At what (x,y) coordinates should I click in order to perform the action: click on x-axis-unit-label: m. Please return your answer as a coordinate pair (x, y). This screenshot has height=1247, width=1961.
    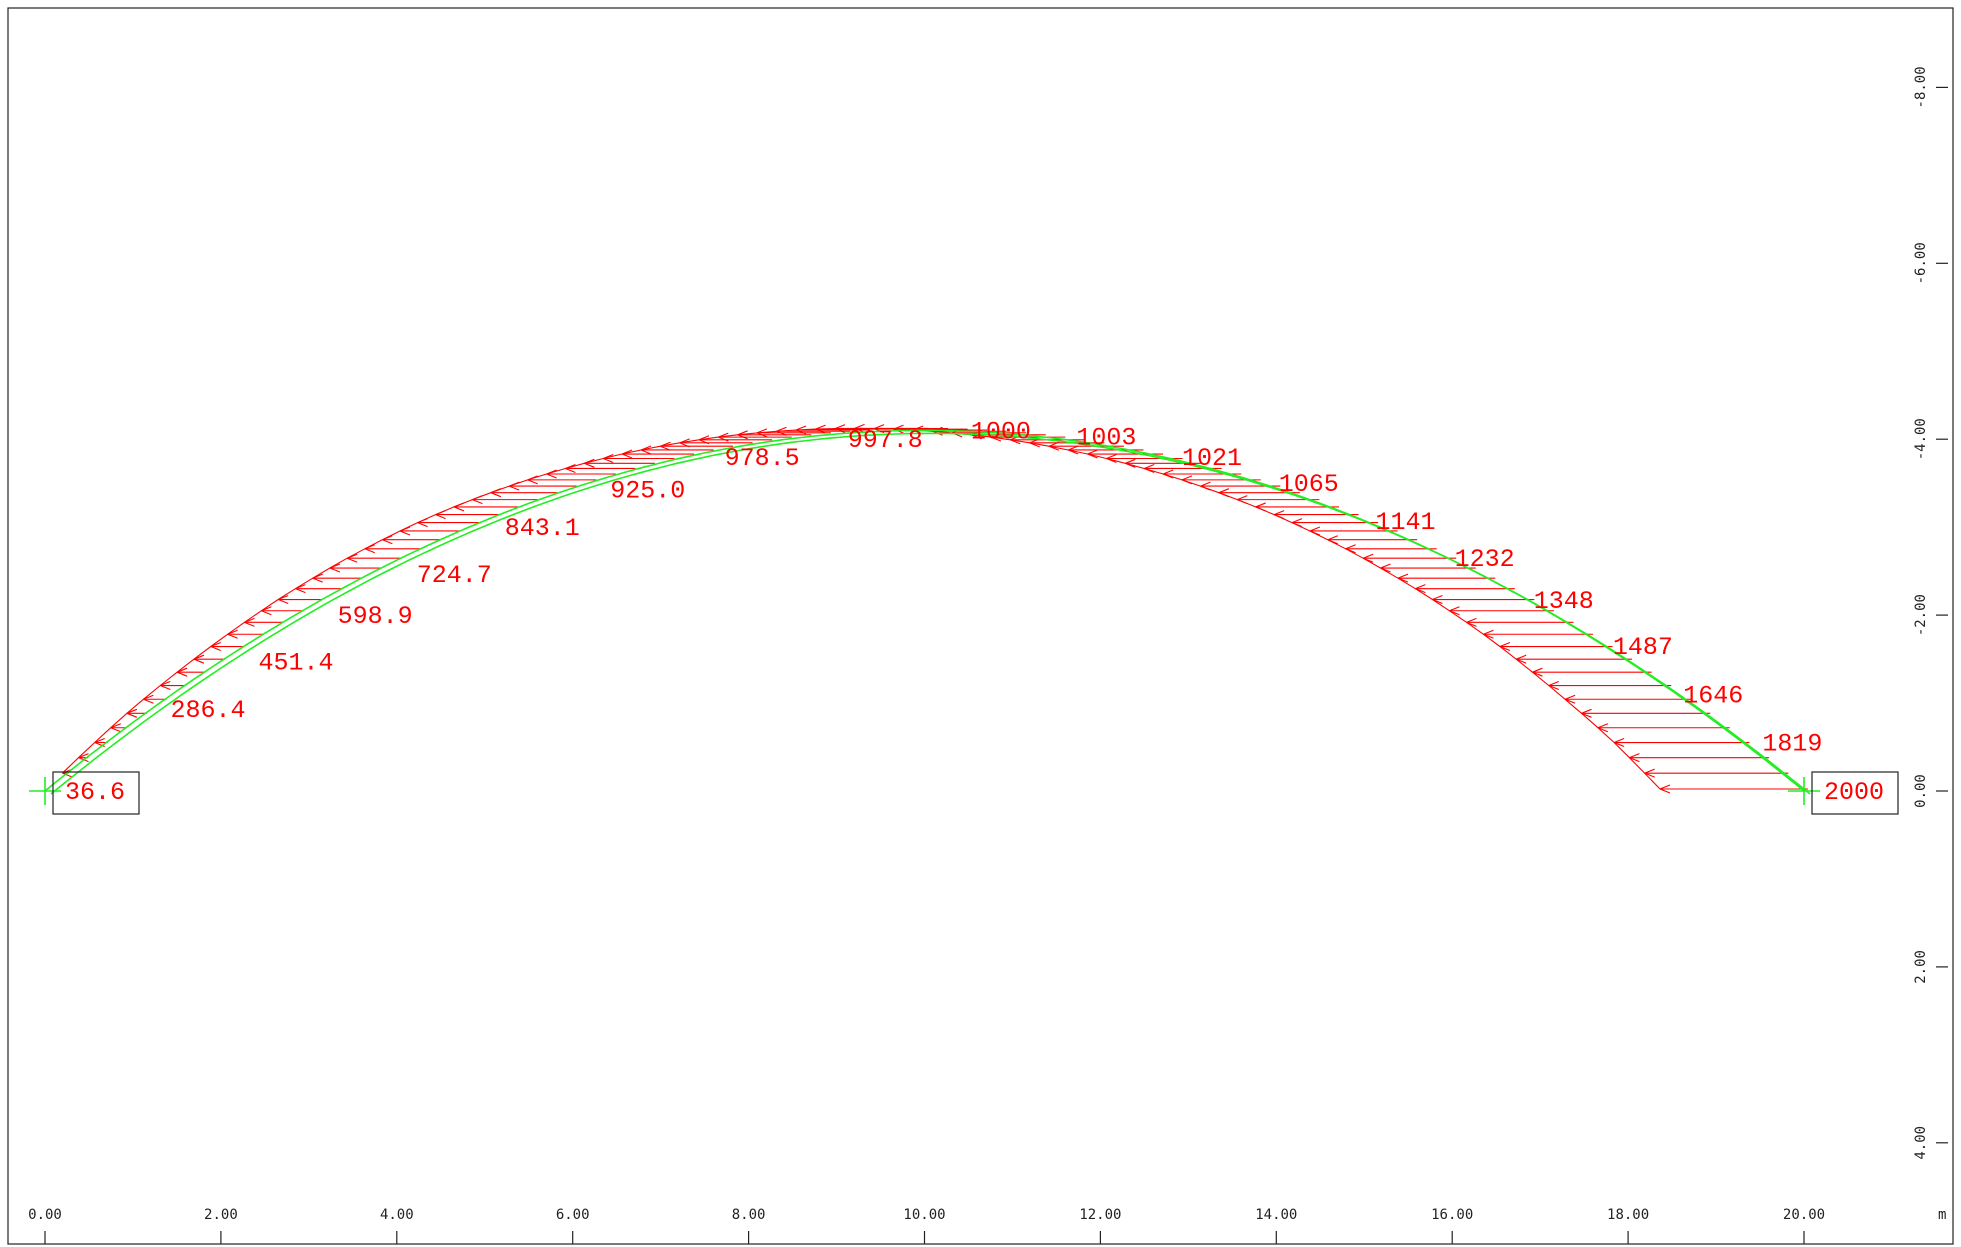
    Looking at the image, I should click on (1942, 1215).